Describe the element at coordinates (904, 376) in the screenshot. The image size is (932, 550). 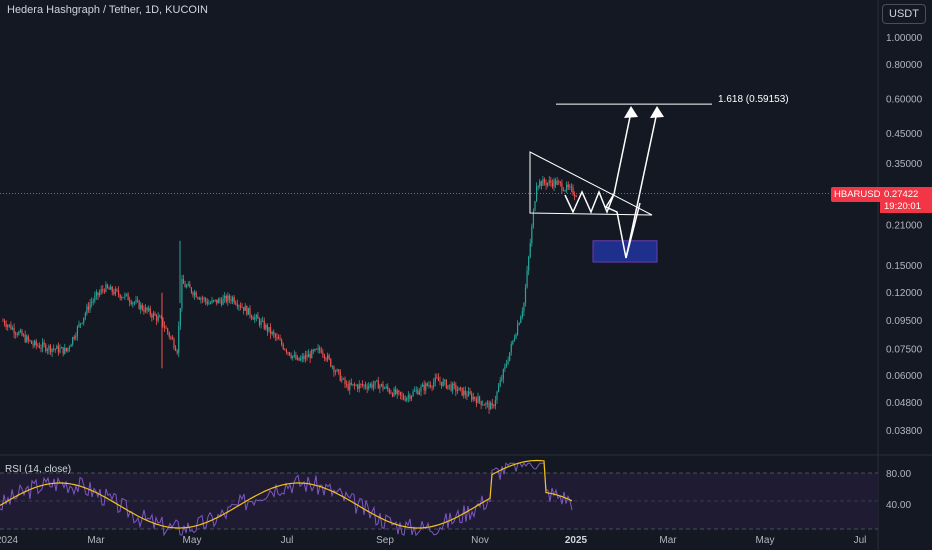
I see `y-tick-label: 0.06000` at that location.